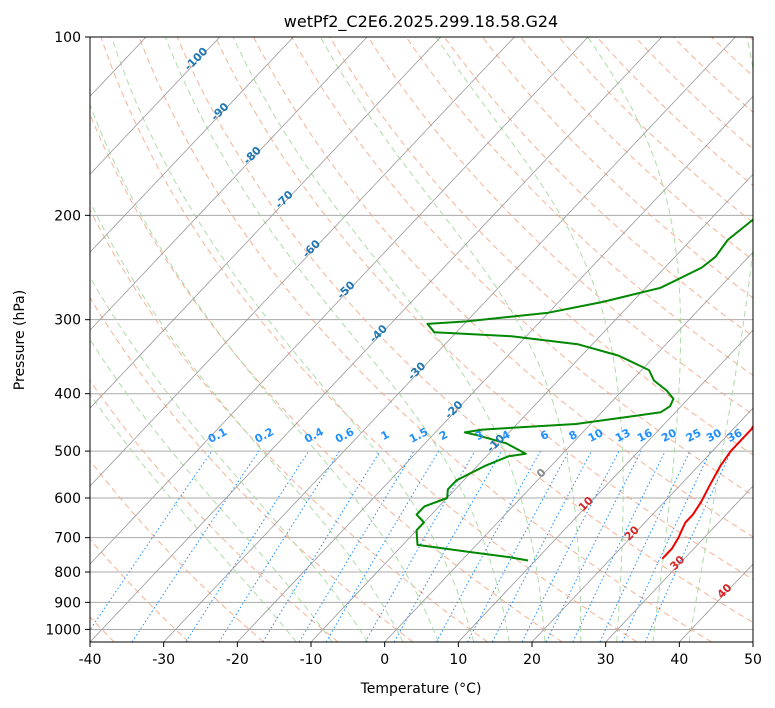  Describe the element at coordinates (421, 22) in the screenshot. I see `chart-title: wetPf2_C2E6.2025.299.18.58.G24` at that location.